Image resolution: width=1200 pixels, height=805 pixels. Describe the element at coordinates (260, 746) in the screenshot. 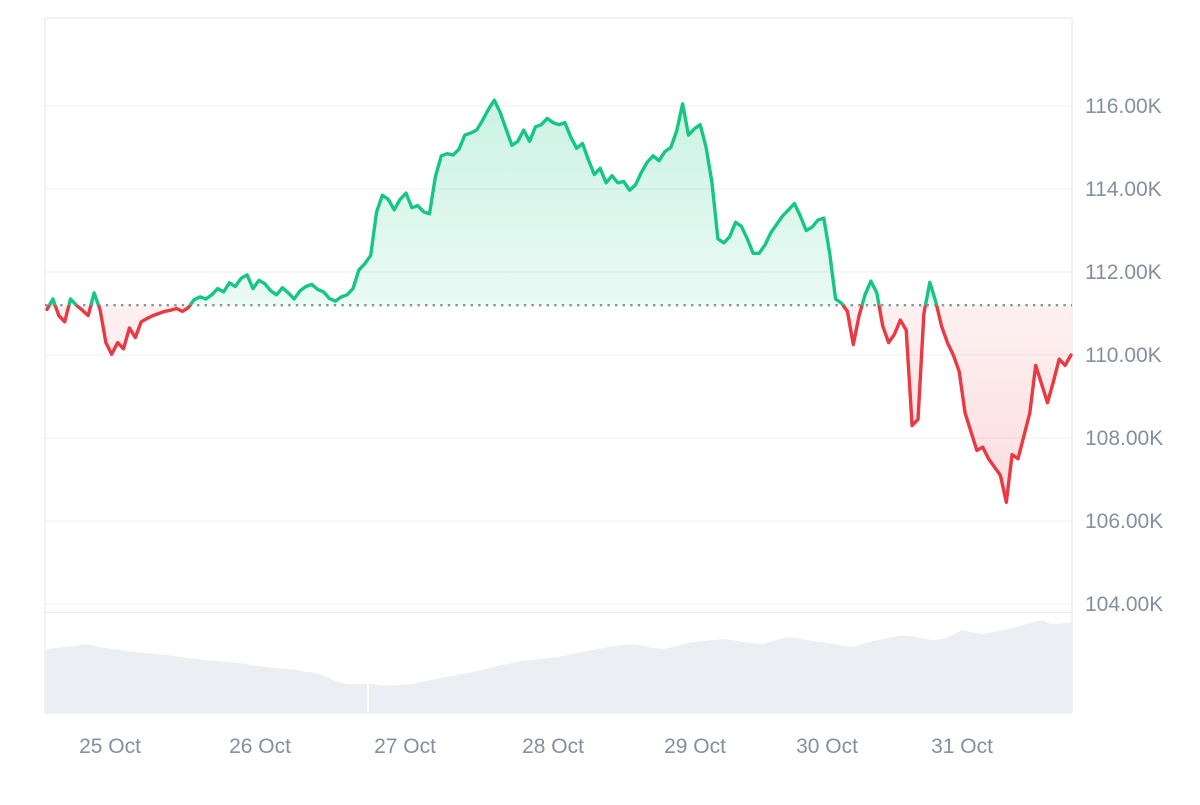

I see `x-axis-label: 26 Oct` at that location.